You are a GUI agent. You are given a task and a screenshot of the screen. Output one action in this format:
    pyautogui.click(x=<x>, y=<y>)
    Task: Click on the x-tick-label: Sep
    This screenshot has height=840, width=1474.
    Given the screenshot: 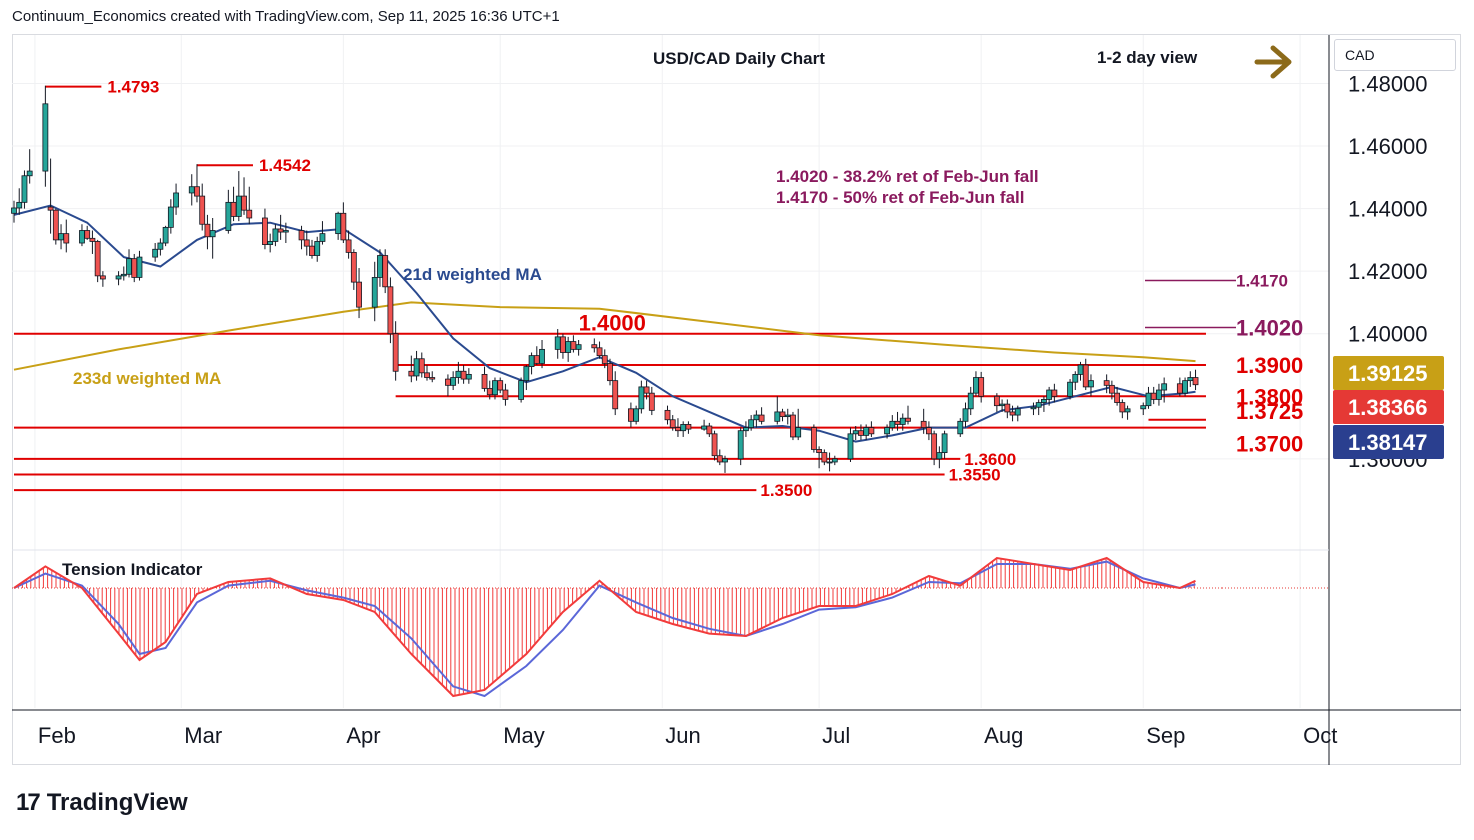 What is the action you would take?
    pyautogui.click(x=1165, y=735)
    